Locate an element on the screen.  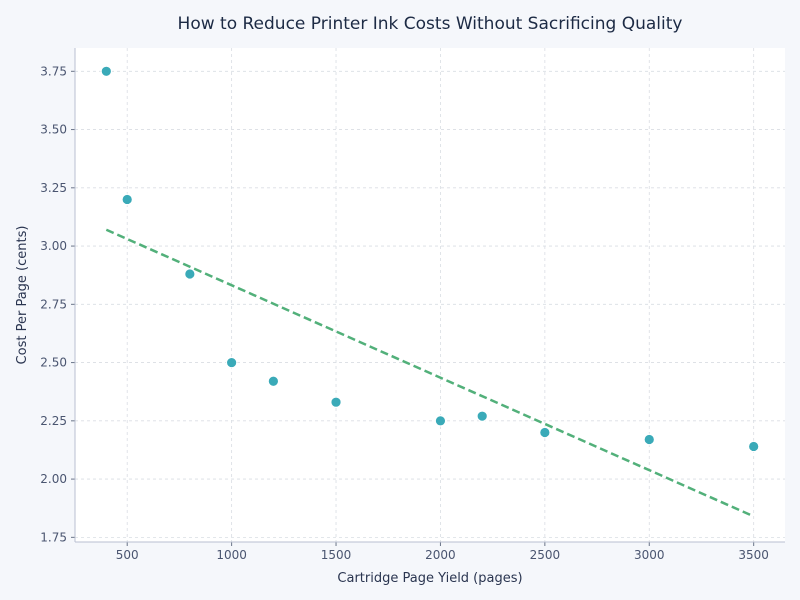
x-tick-label: 2500 is located at coordinates (545, 555).